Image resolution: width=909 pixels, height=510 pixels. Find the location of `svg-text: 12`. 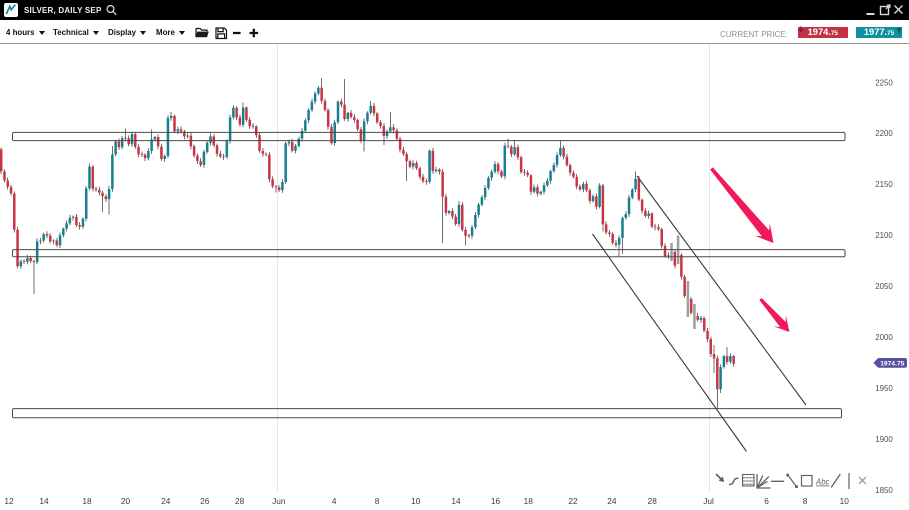

svg-text: 12 is located at coordinates (9, 501).